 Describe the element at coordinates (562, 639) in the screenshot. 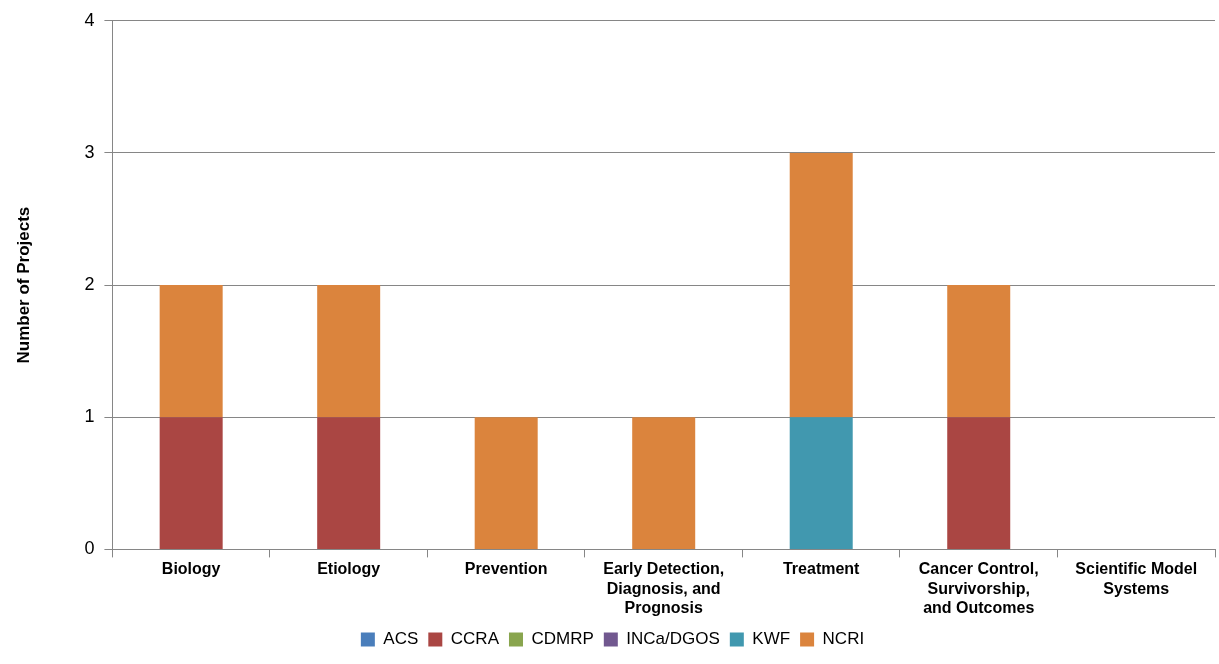

I see `legend-label: CDMRP` at that location.